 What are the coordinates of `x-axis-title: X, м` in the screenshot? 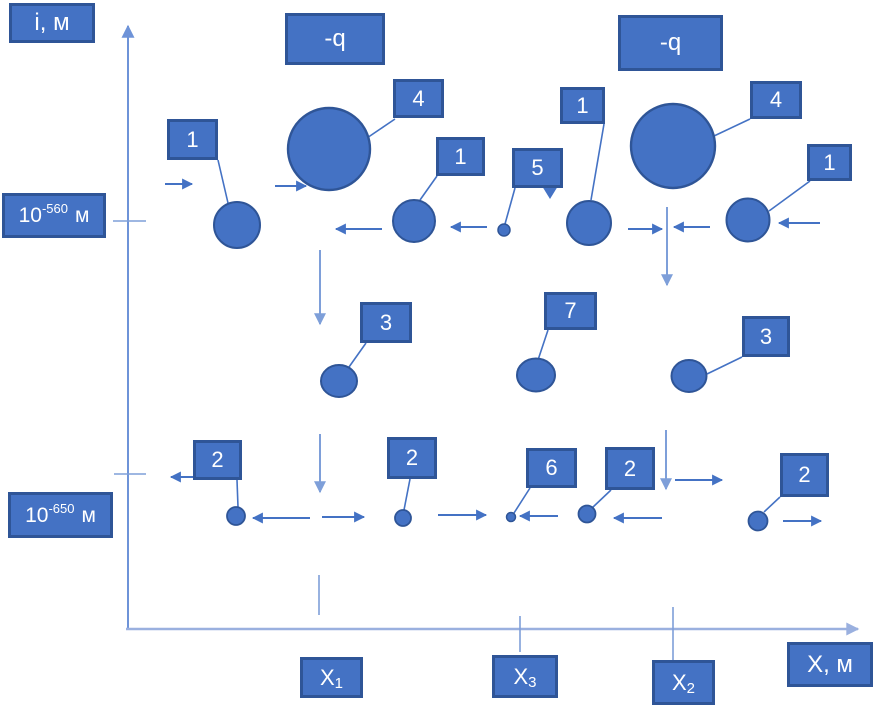 It's located at (830, 664).